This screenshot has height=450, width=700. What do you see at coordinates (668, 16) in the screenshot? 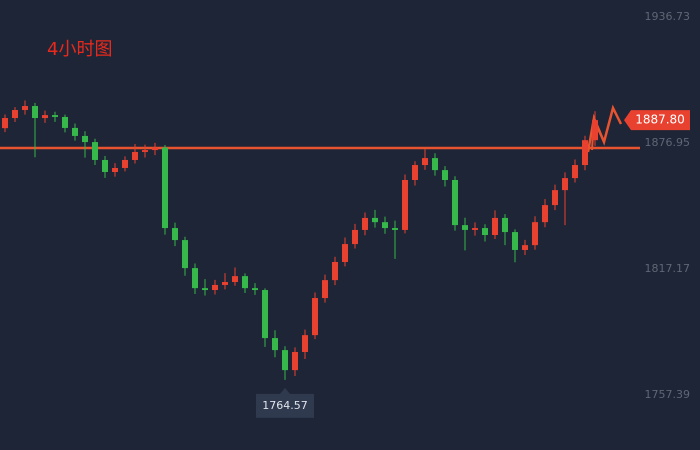
I see `y-tick-label: 1936.73` at bounding box center [668, 16].